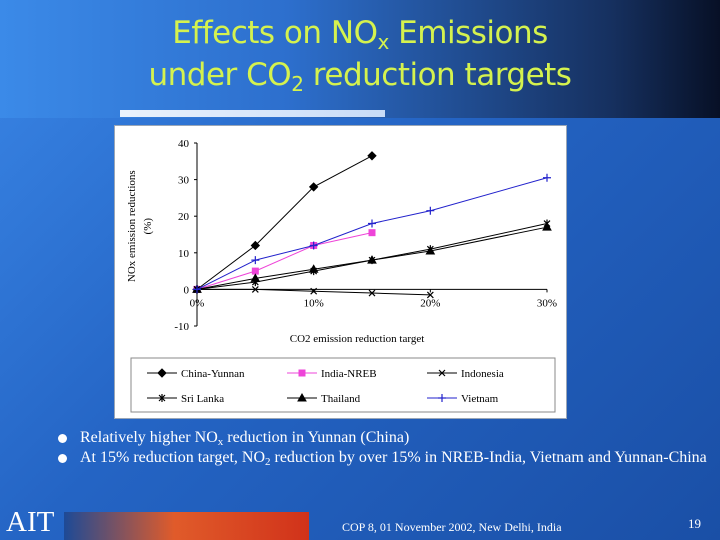 The height and width of the screenshot is (540, 720). Describe the element at coordinates (184, 144) in the screenshot. I see `y-tick-label: 40` at that location.